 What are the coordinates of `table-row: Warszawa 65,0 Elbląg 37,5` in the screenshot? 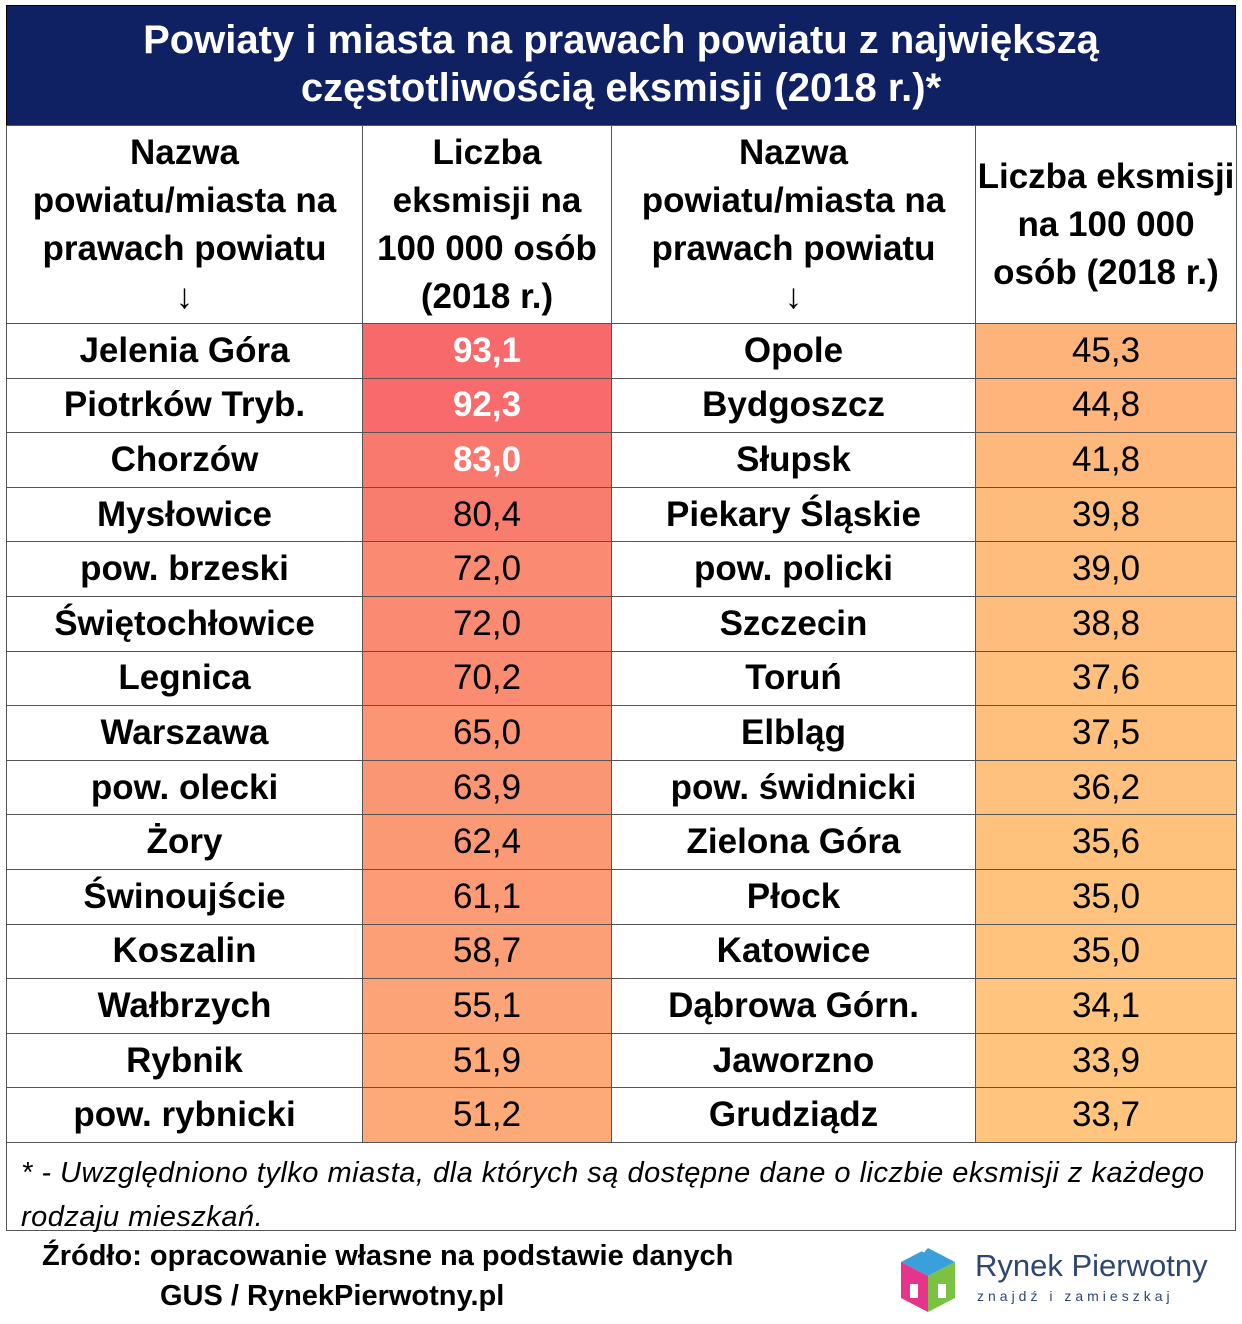 It's located at (621, 733).